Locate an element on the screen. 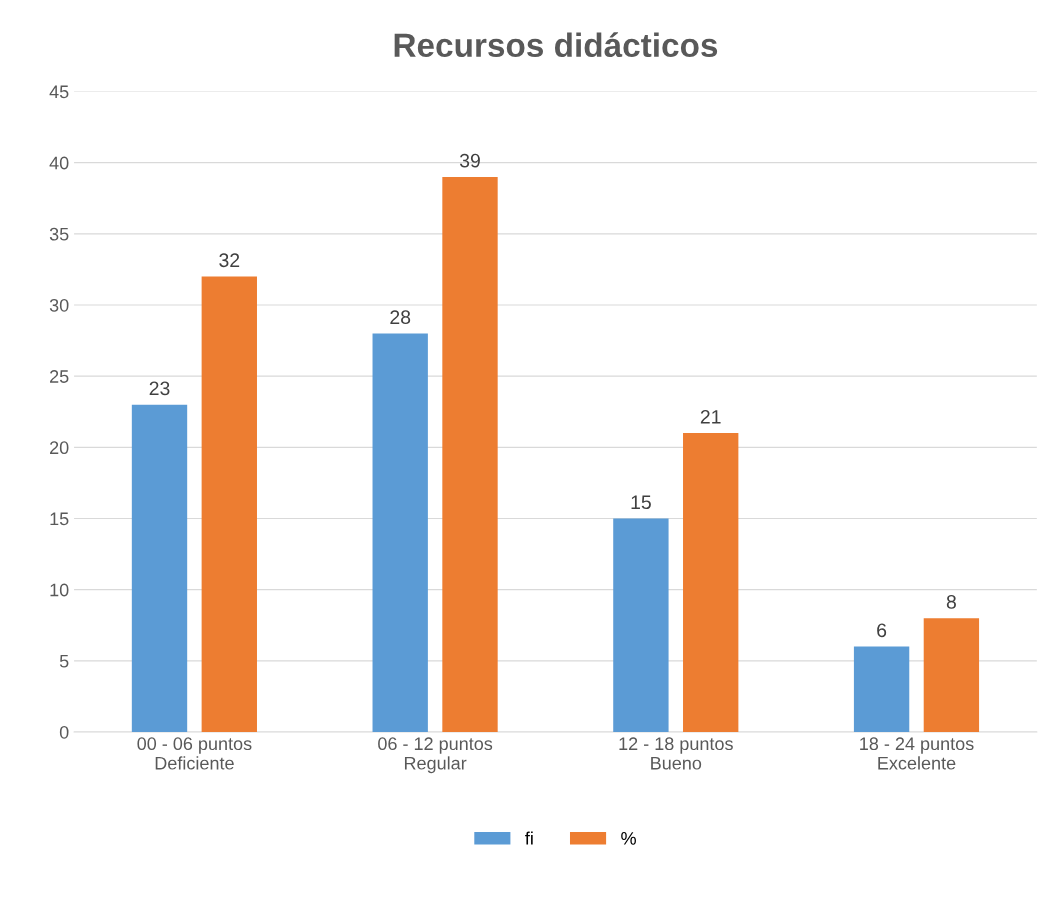  y-tick-label: 35 is located at coordinates (59, 234).